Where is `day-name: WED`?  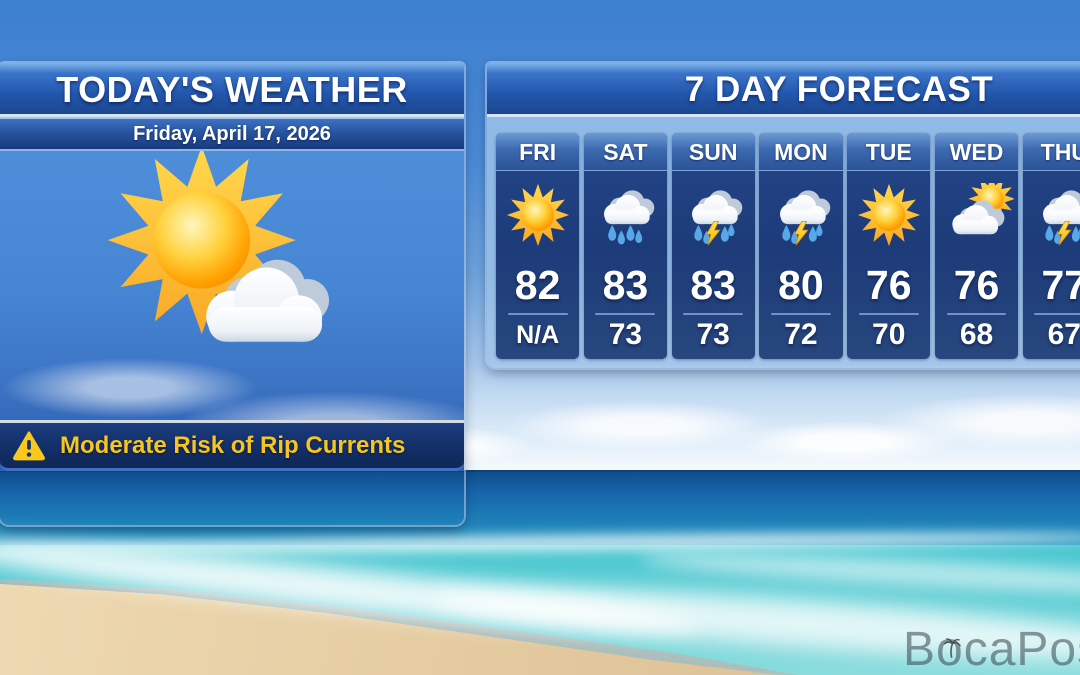 day-name: WED is located at coordinates (976, 152).